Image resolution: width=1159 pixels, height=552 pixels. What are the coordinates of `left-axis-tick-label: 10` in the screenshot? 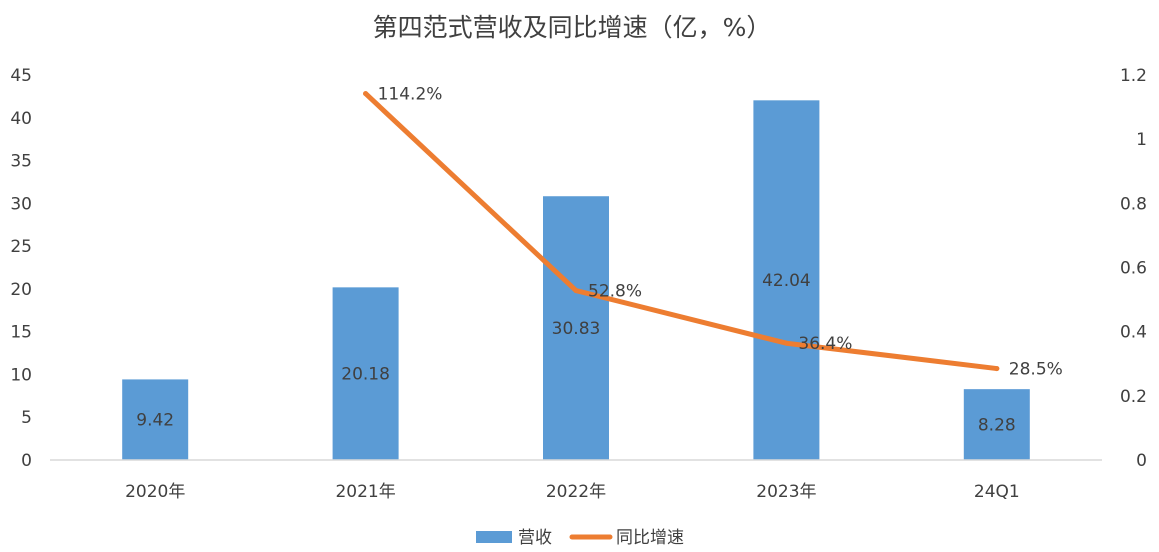 It's located at (21, 375).